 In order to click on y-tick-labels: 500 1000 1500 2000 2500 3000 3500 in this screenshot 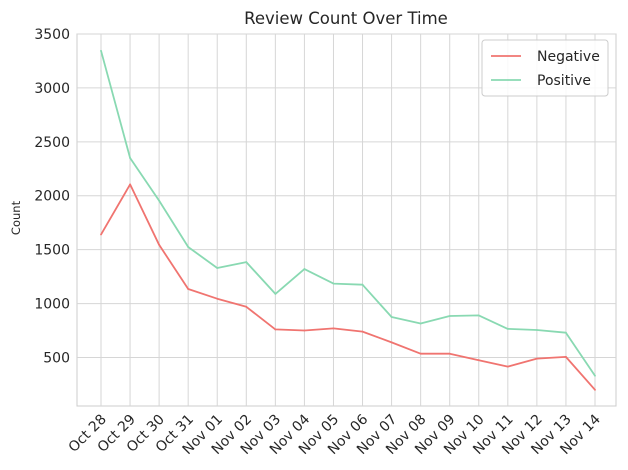, I will do `click(52, 196)`.